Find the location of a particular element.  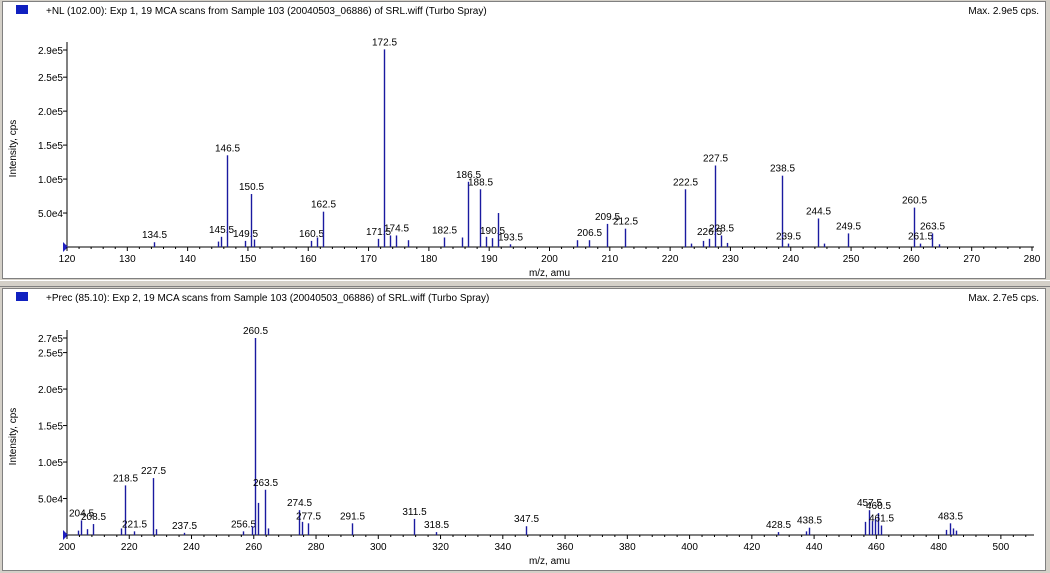

y-tick-label: 2.9e5 is located at coordinates (50, 51).